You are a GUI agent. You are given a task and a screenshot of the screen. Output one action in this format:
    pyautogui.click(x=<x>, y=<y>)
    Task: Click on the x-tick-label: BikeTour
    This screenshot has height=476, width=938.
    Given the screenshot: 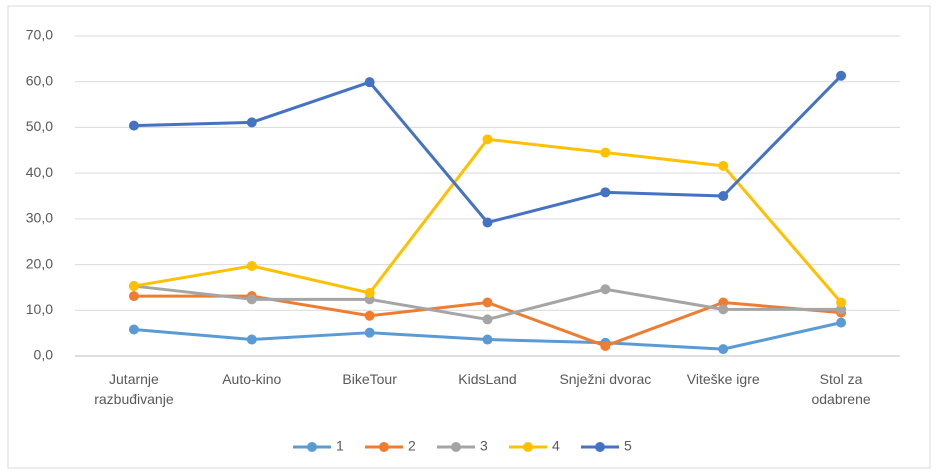 What is the action you would take?
    pyautogui.click(x=369, y=379)
    